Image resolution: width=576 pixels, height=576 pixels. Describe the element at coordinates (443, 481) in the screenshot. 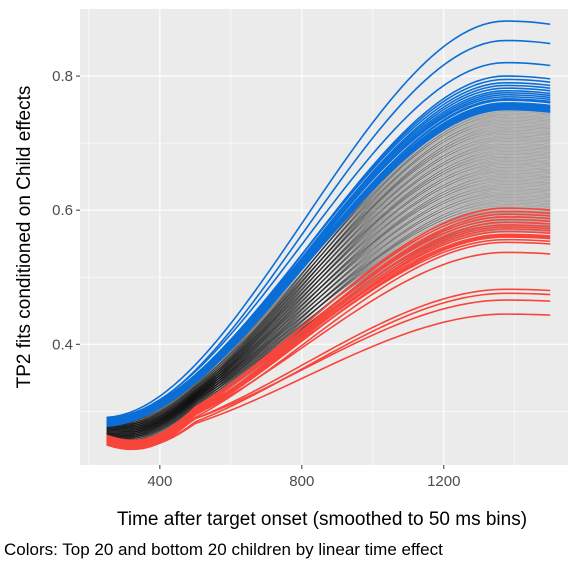

I see `x-tick-label: 1200` at that location.